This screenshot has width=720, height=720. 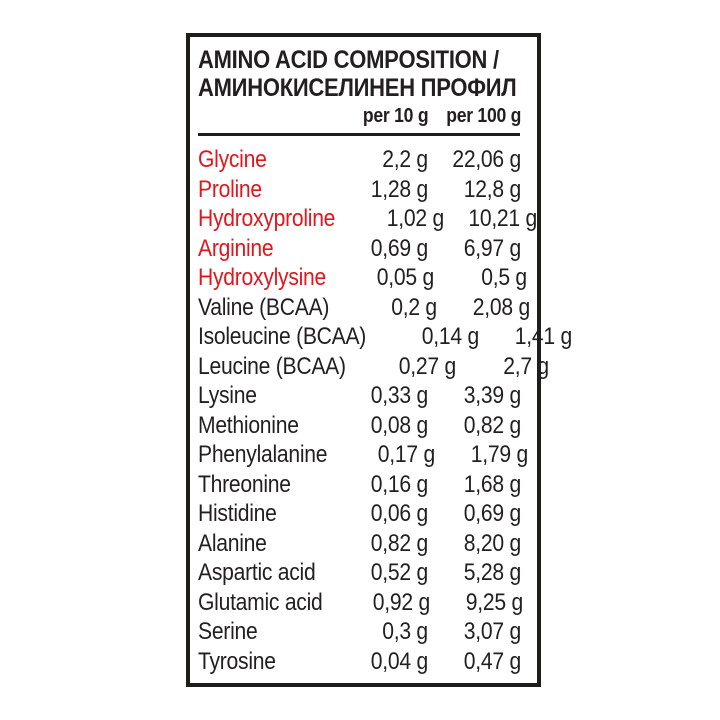 What do you see at coordinates (367, 219) in the screenshot?
I see `table-row: Hydroxyproline 1,02 g 10,21 g` at bounding box center [367, 219].